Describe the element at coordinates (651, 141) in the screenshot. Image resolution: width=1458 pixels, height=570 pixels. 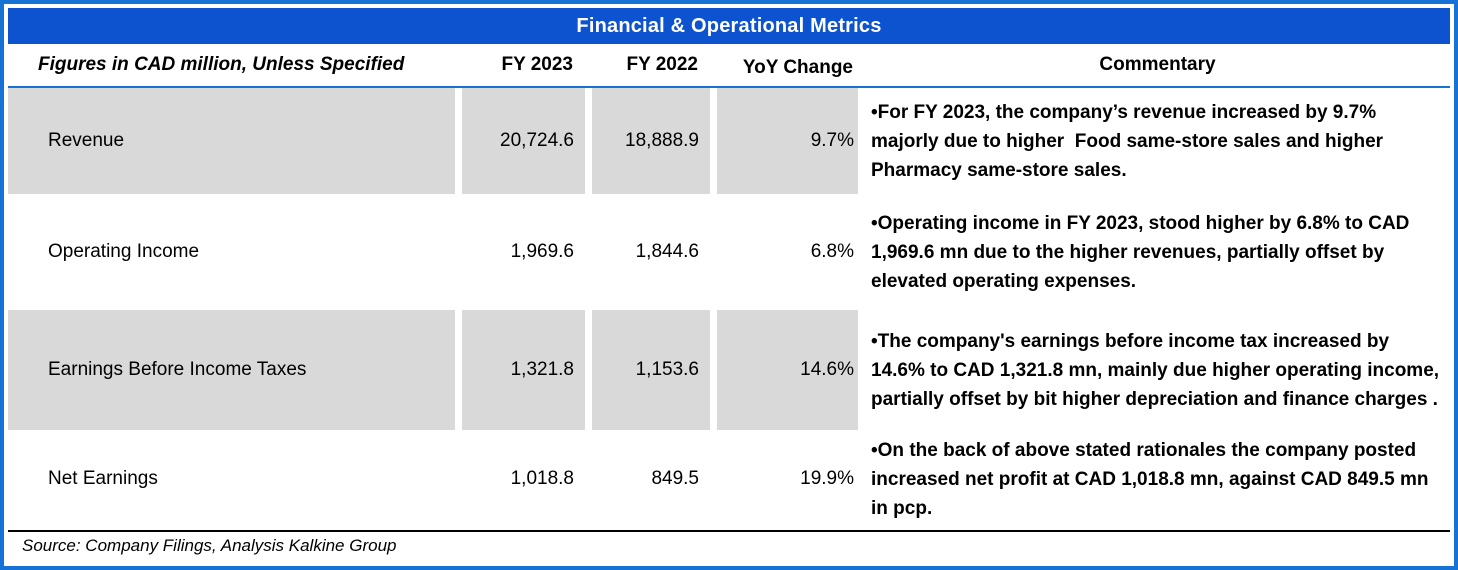
I see `fy2022-value-cell: 18,888.9` at that location.